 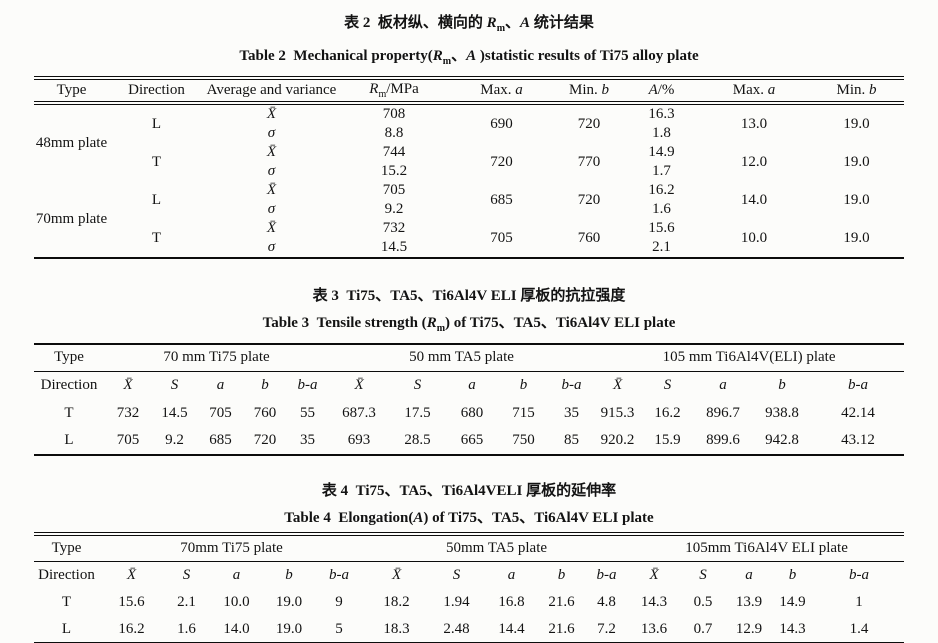 I want to click on value-cell: 19.0, so click(x=856, y=161).